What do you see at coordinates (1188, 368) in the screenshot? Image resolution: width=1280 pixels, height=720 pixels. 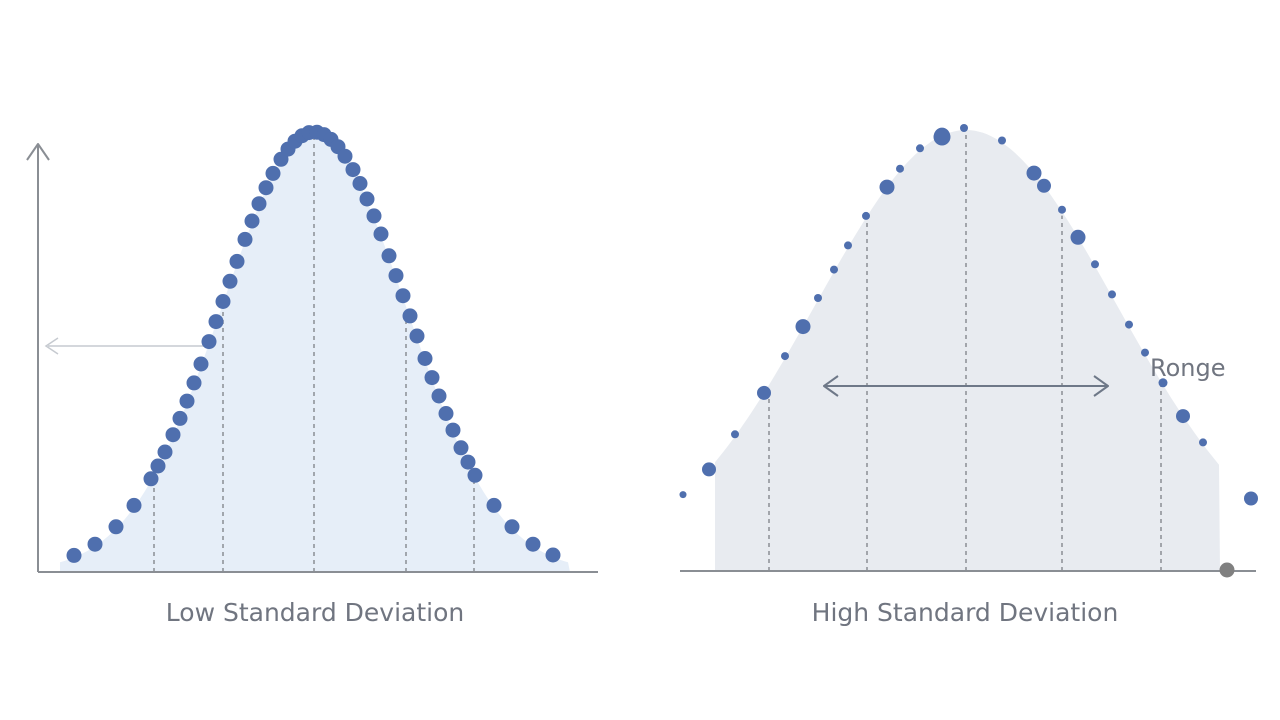 I see `range-label: Ronge` at bounding box center [1188, 368].